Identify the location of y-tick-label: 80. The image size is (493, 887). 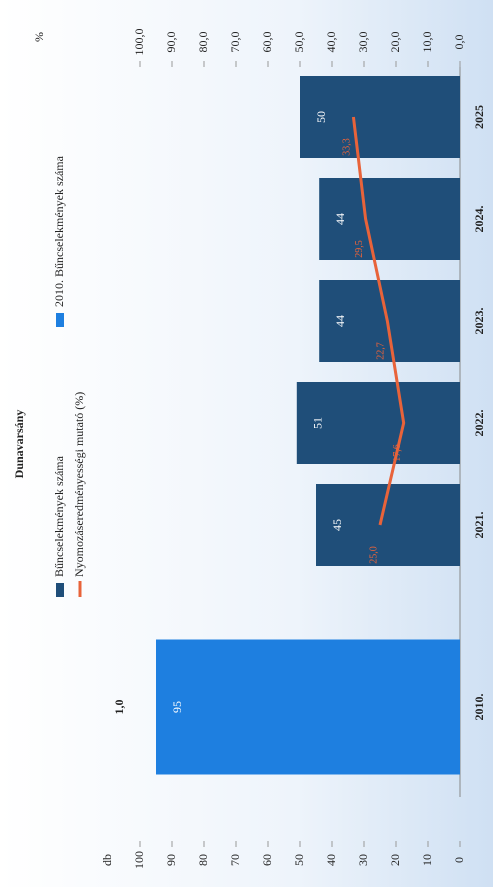
(203, 860).